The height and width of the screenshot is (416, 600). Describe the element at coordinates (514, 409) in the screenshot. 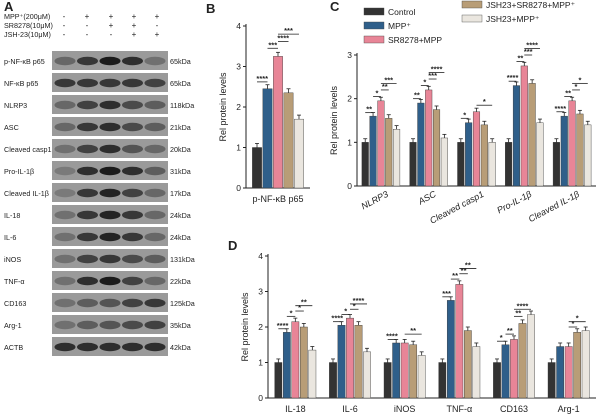

I see `x-tick-label: CD163` at that location.